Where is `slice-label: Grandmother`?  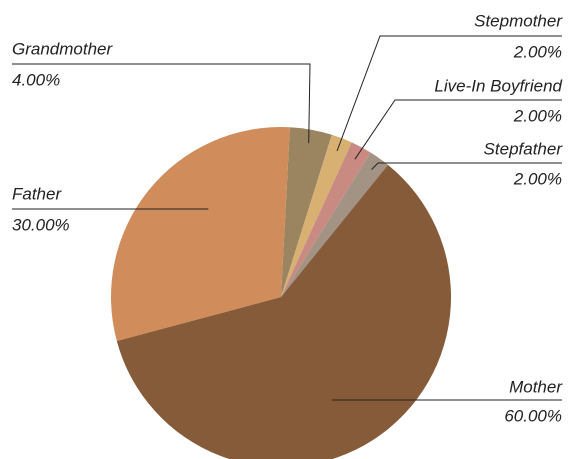
slice-label: Grandmother is located at coordinates (62, 48).